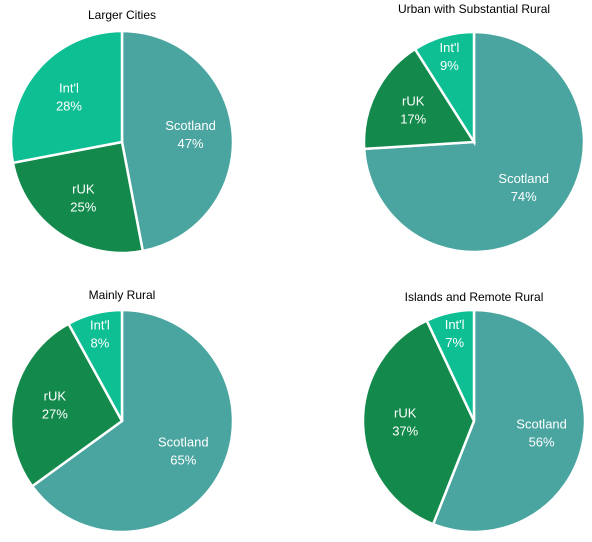 This screenshot has width=592, height=542. What do you see at coordinates (413, 118) in the screenshot?
I see `slice-value-label: 17%` at bounding box center [413, 118].